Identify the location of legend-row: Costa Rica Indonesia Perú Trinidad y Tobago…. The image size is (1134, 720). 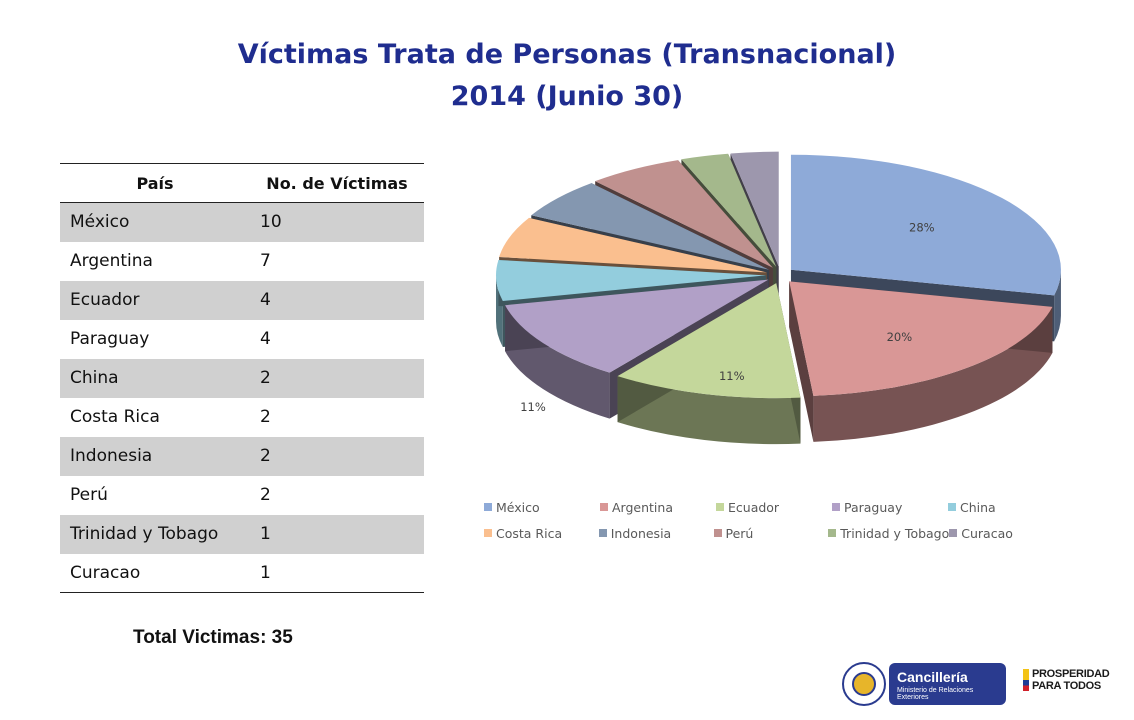
(774, 533).